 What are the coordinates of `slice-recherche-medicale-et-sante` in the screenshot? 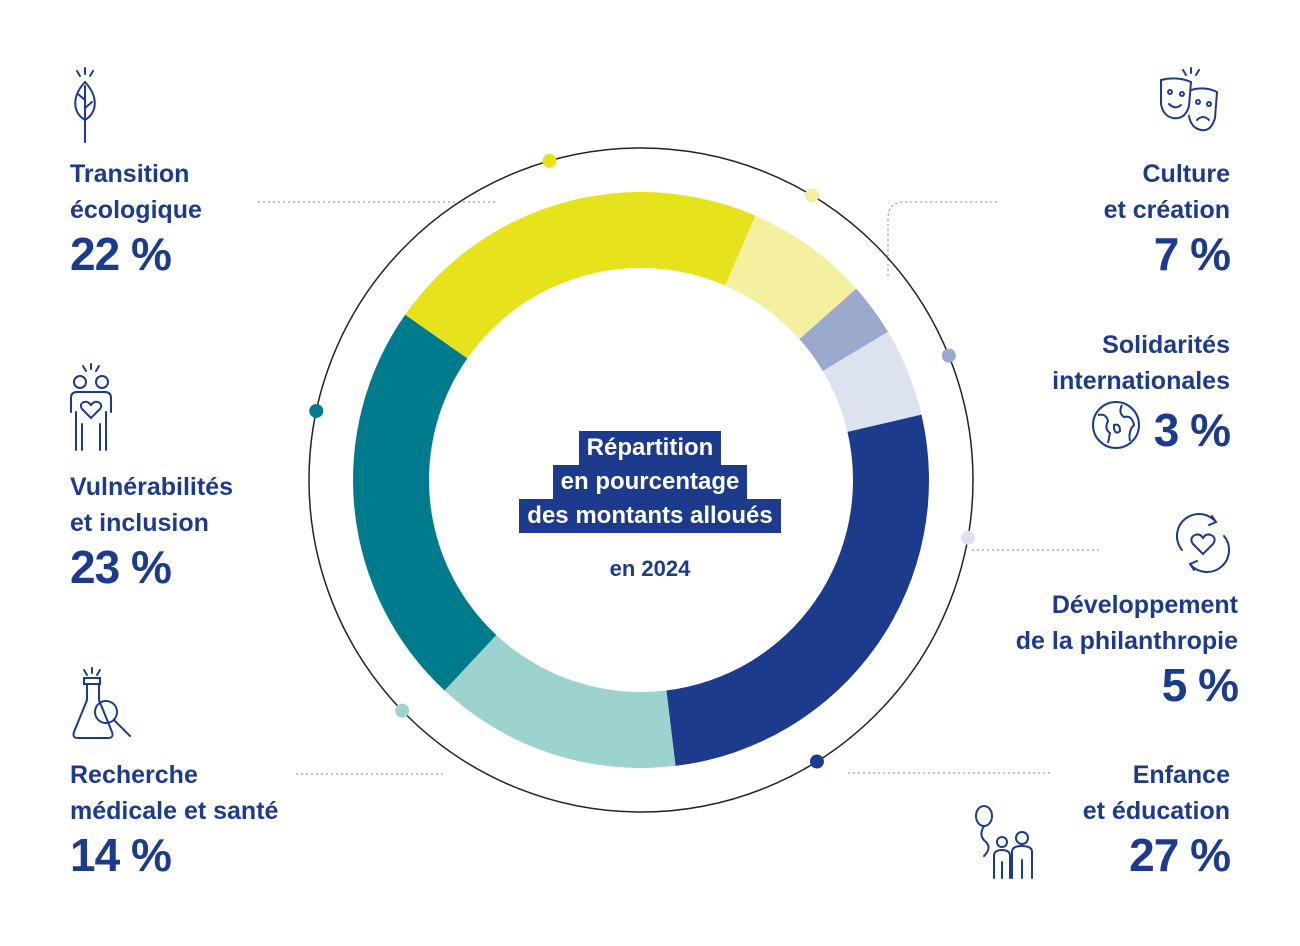 It's located at (560, 701).